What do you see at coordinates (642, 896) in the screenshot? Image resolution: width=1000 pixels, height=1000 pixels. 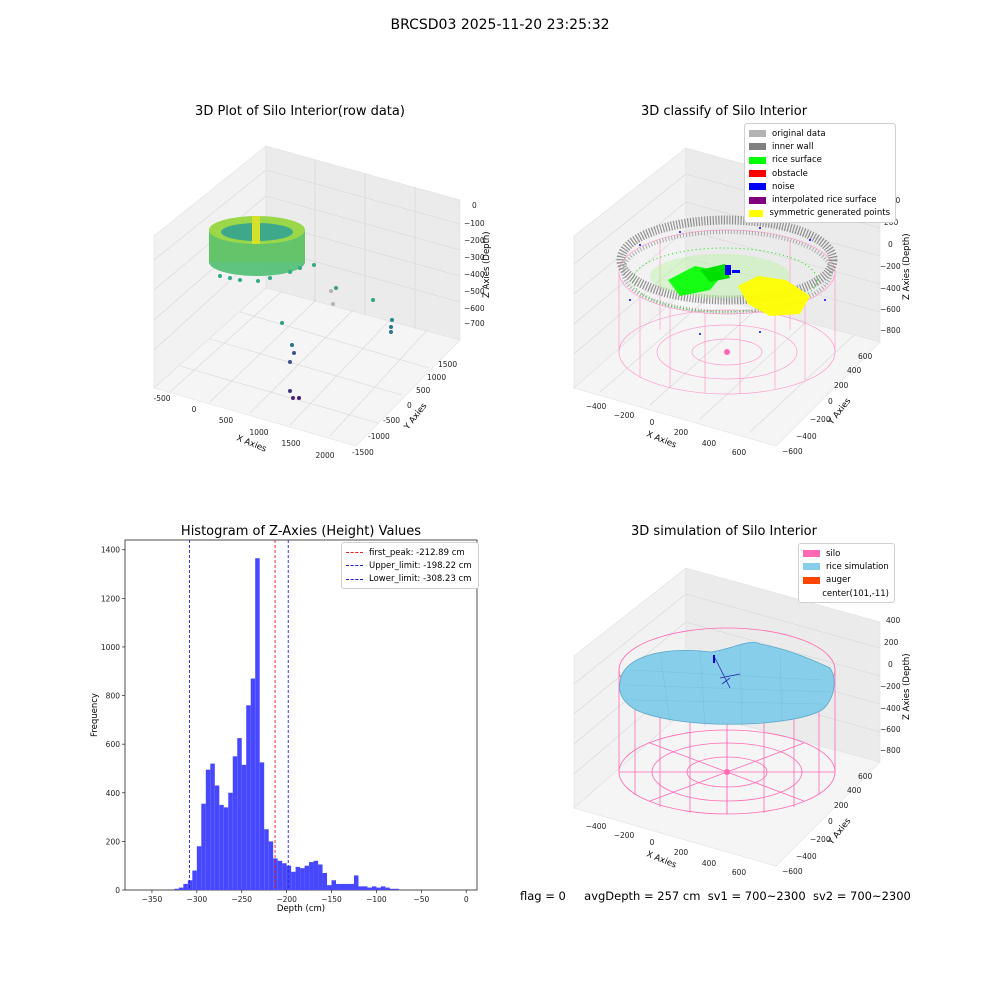 I see `avg-depth-text: avgDepth = 257 cm` at bounding box center [642, 896].